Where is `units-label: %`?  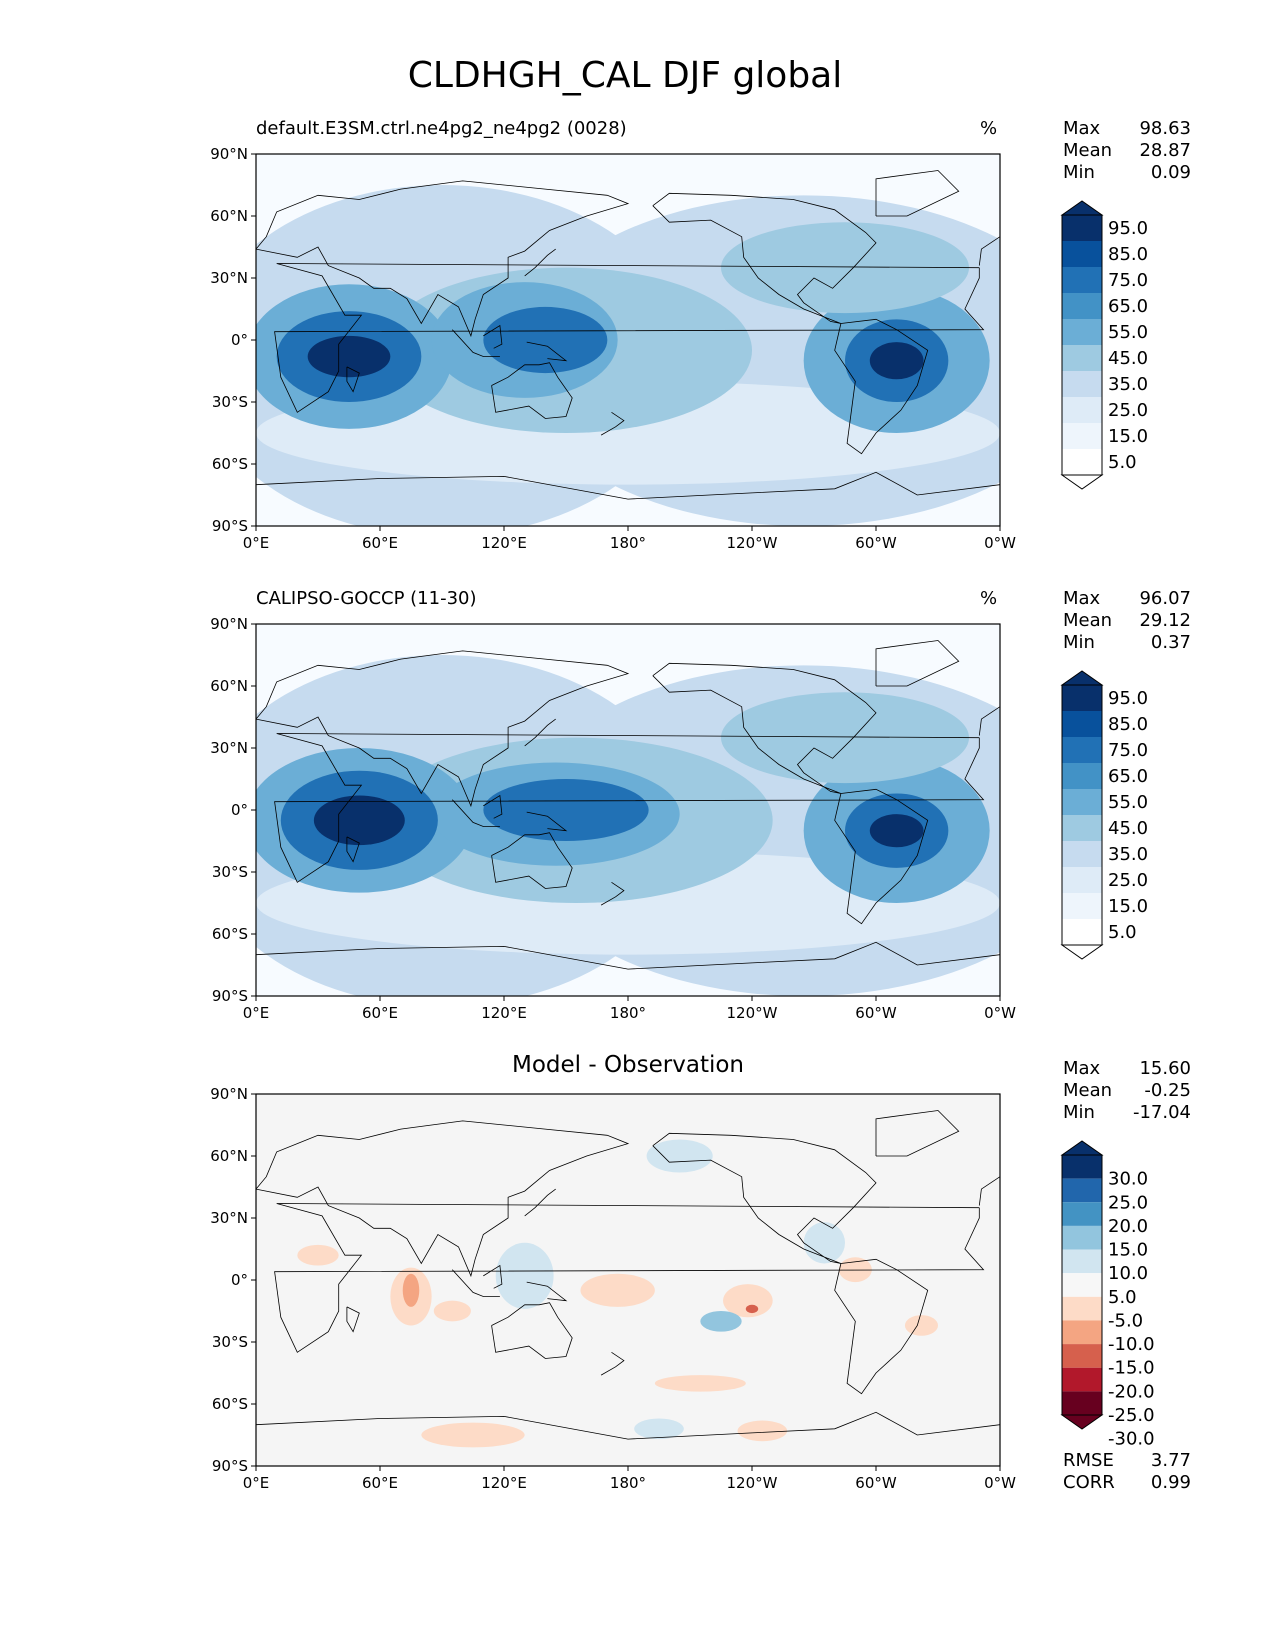
units-label: % is located at coordinates (989, 128).